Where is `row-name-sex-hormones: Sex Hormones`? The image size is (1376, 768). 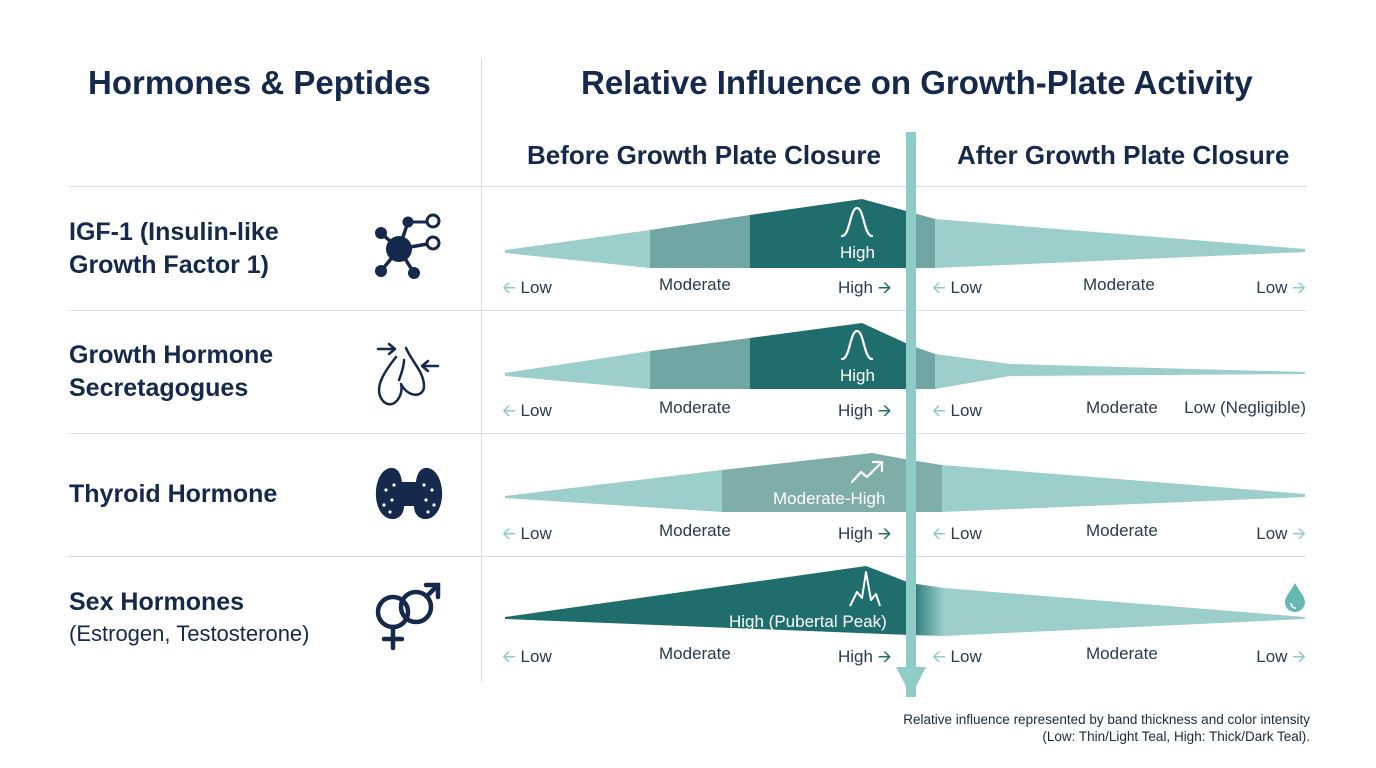
row-name-sex-hormones: Sex Hormones is located at coordinates (157, 602).